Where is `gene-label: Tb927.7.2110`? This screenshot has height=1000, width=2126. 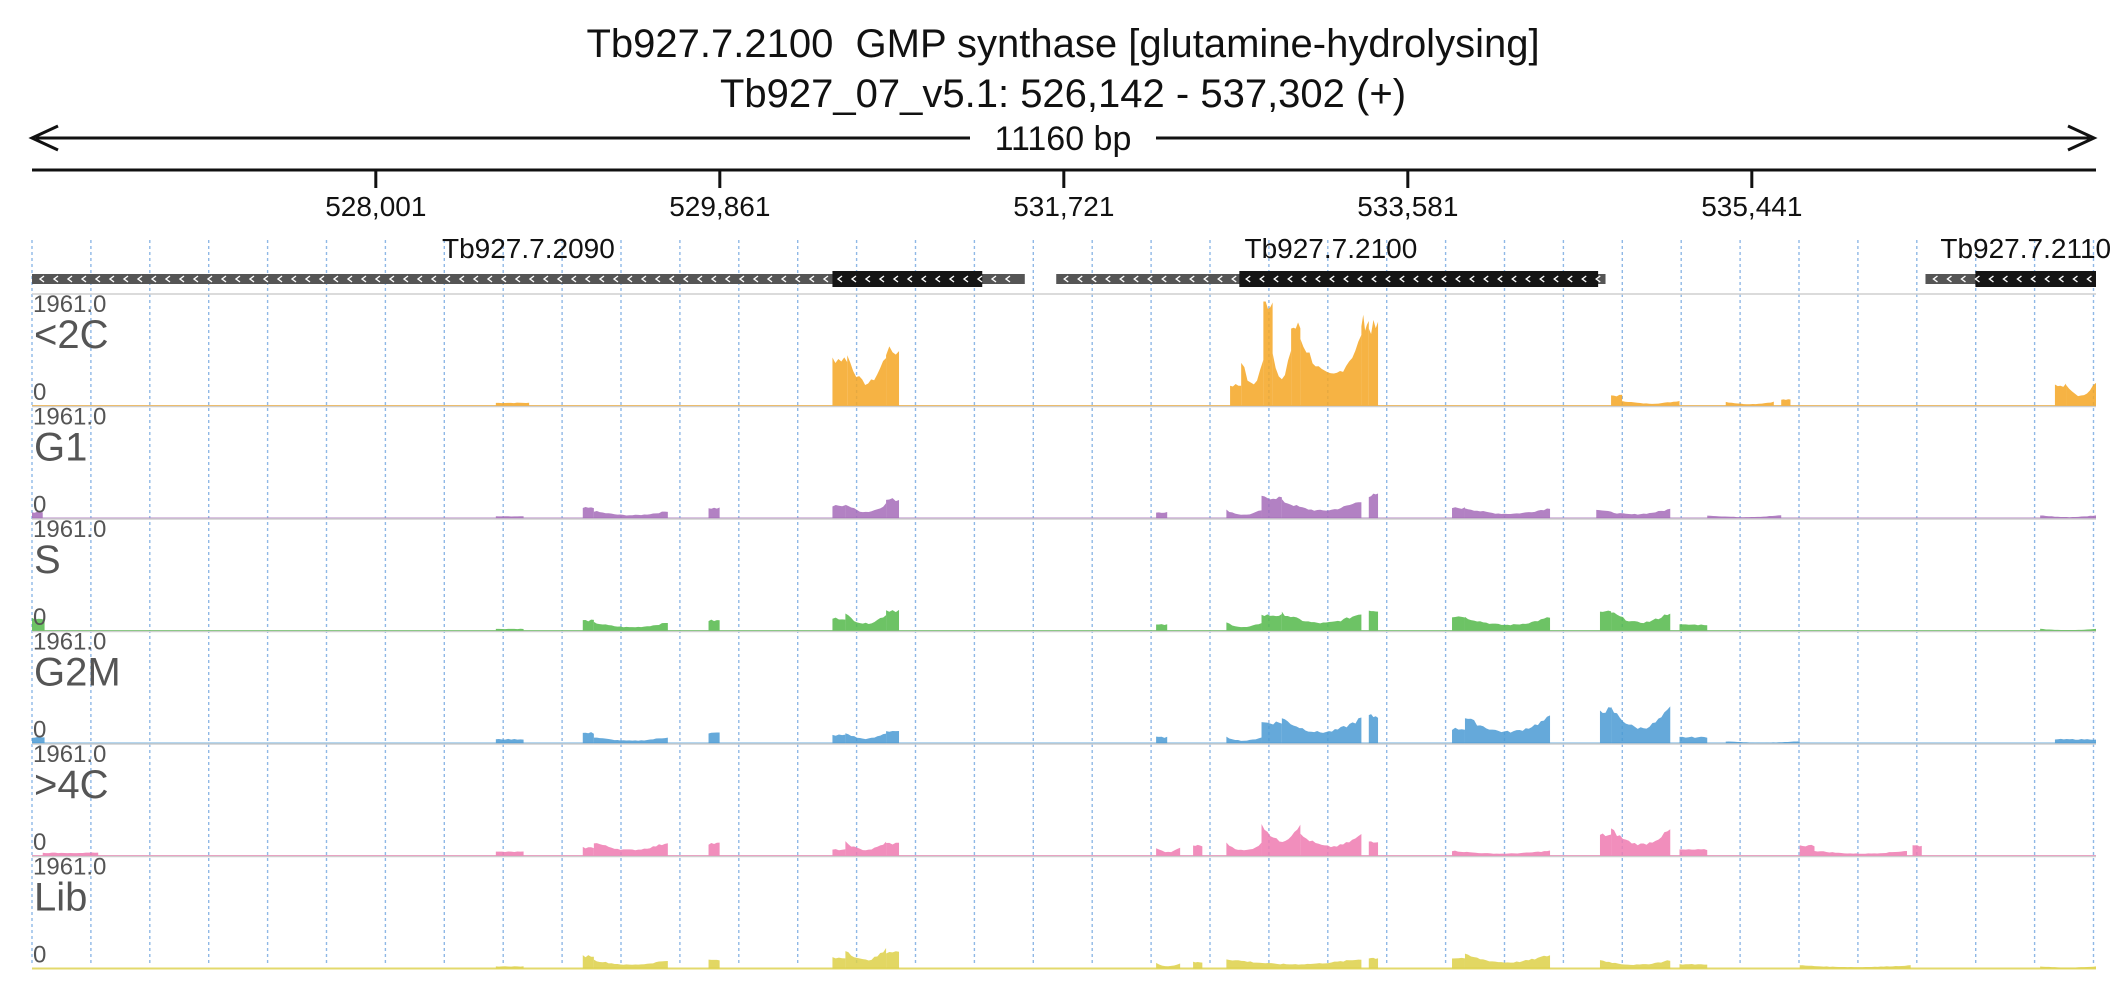
gene-label: Tb927.7.2110 is located at coordinates (2025, 248).